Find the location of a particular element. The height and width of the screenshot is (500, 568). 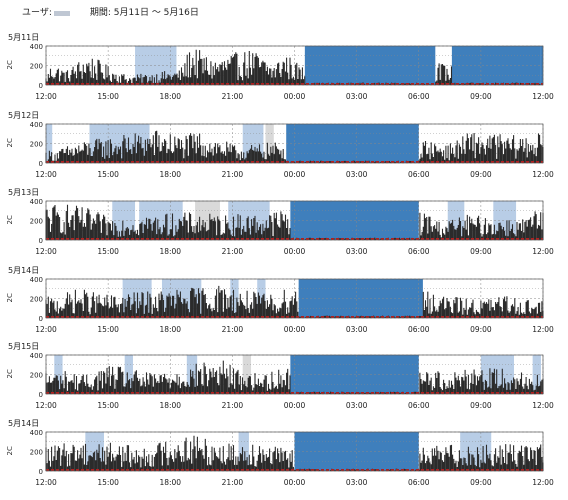

user-label: ユーザ: is located at coordinates (37, 13).